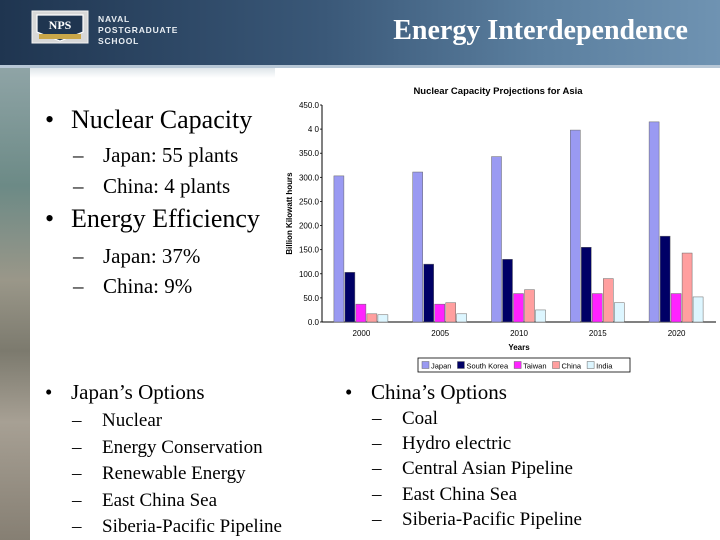  I want to click on sub-bullet: – Japan: 55 plants, so click(155, 155).